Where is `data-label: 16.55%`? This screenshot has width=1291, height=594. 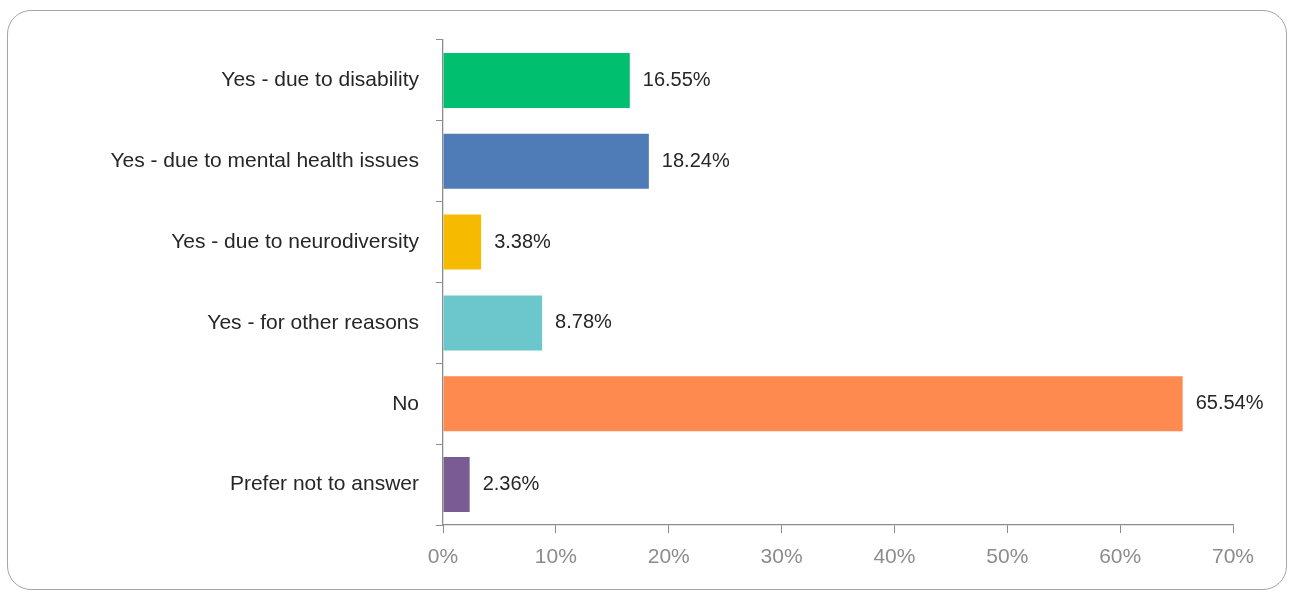
data-label: 16.55% is located at coordinates (676, 78).